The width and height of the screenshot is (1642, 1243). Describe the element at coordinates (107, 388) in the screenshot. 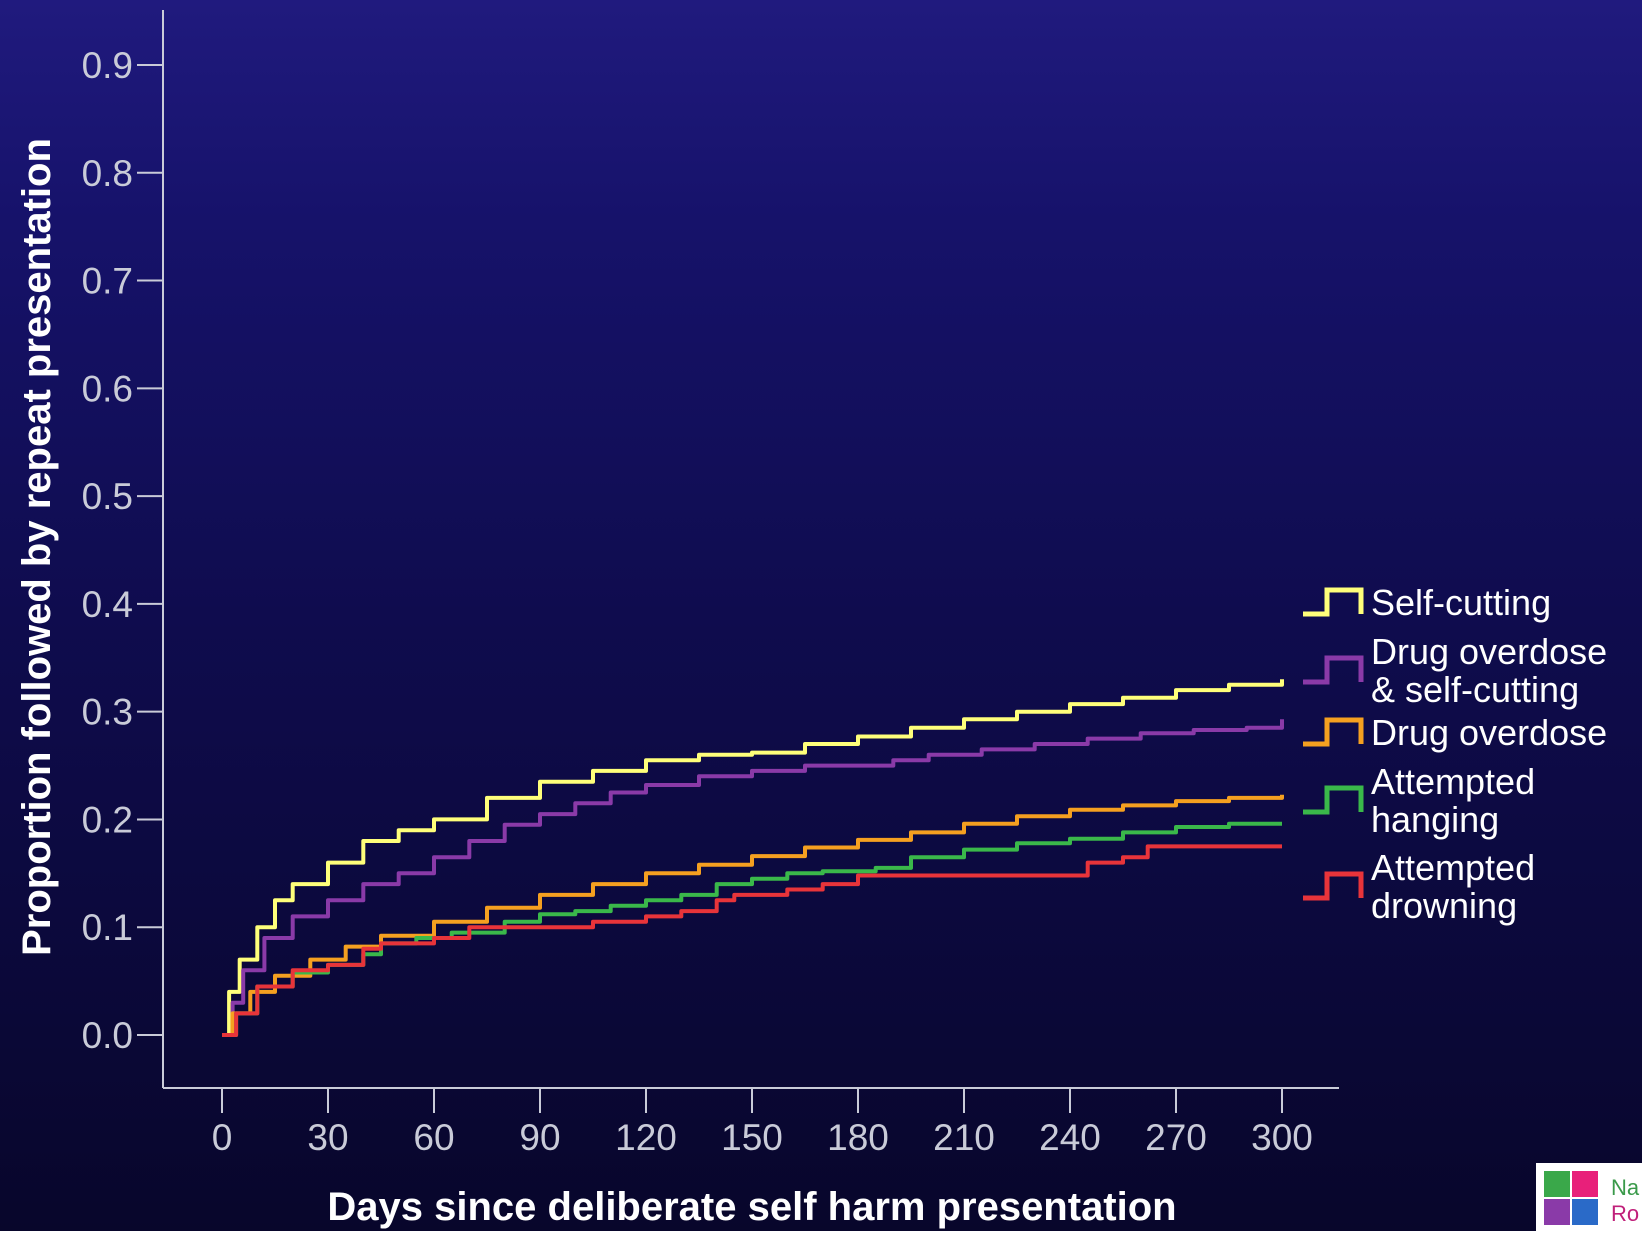

I see `y-tick-label: 0.6` at that location.